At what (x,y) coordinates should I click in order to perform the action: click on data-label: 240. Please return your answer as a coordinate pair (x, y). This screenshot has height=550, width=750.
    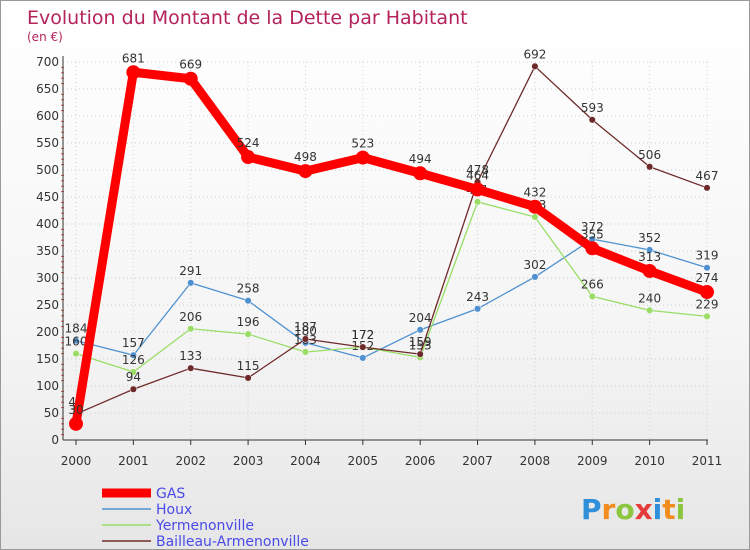
    Looking at the image, I should click on (649, 298).